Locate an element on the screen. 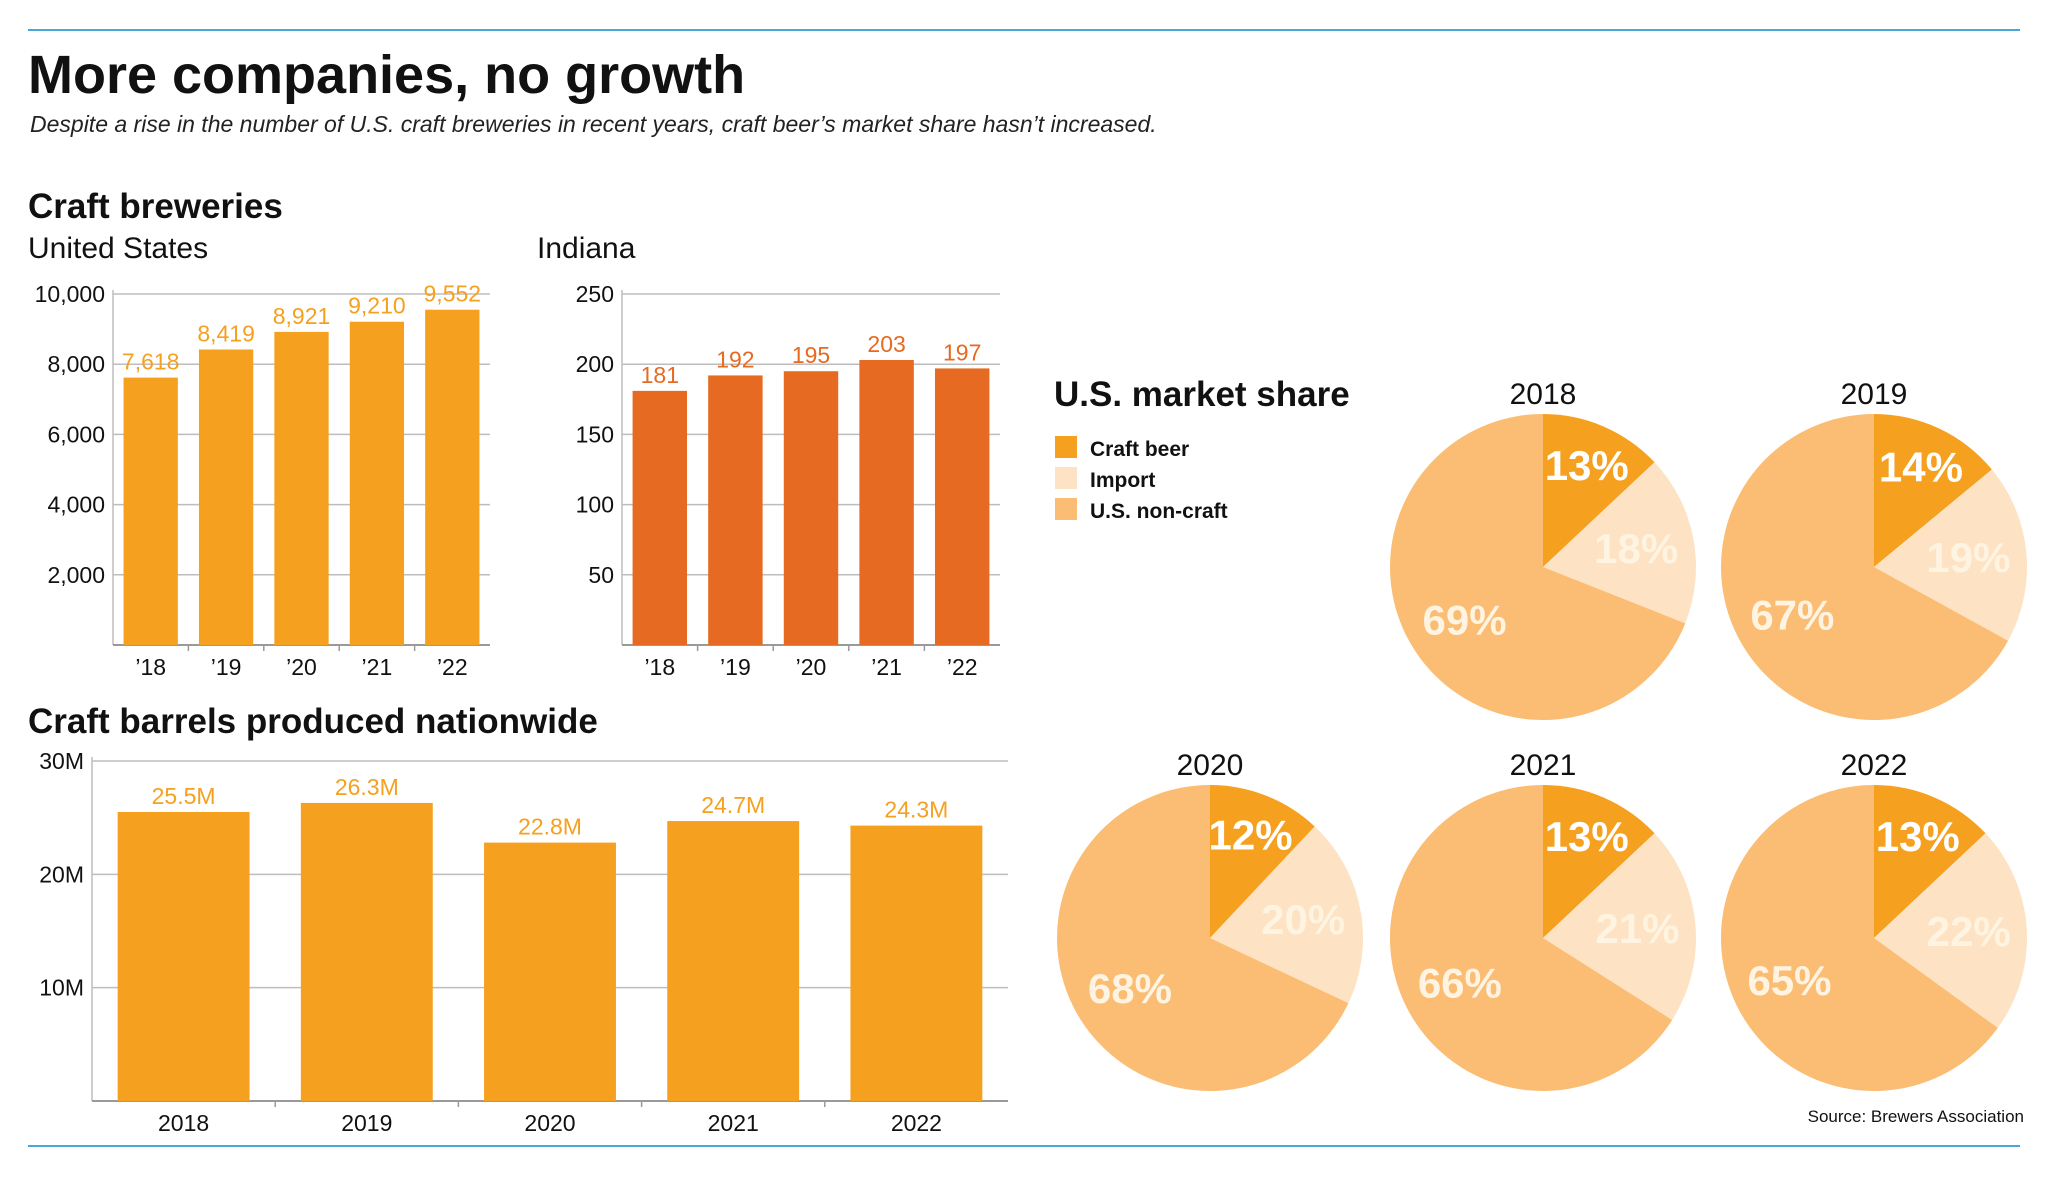  legend-swatch-non-craft is located at coordinates (1066, 509).